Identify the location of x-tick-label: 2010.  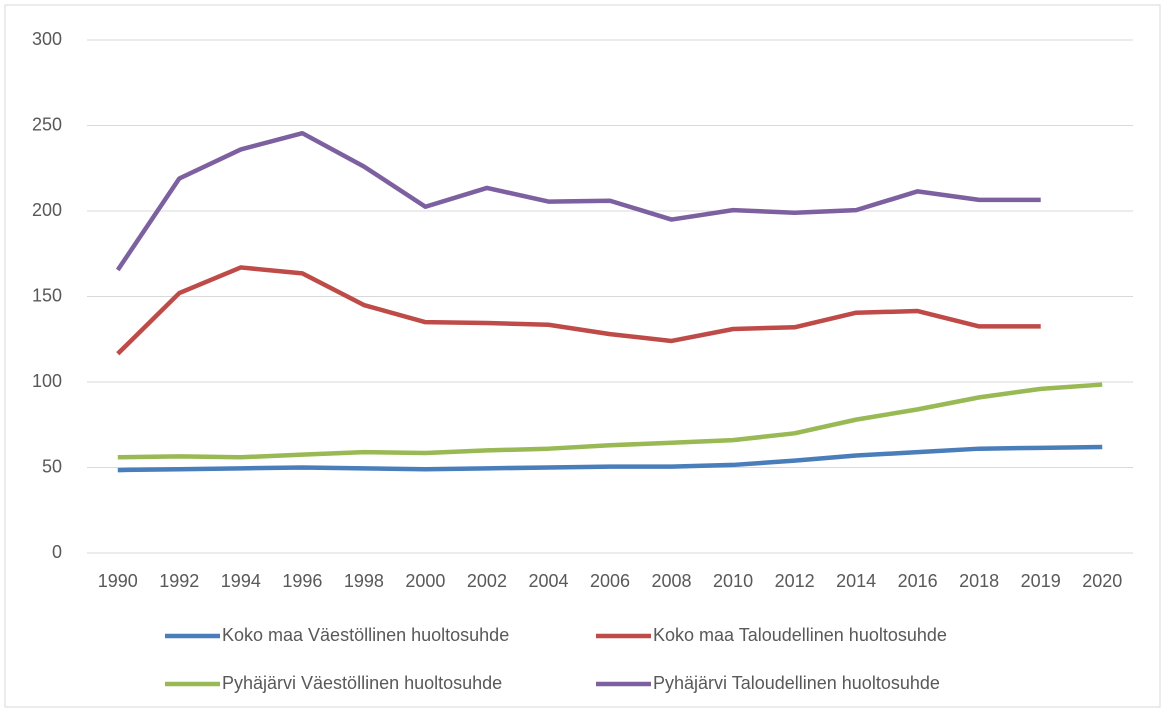
(733, 581).